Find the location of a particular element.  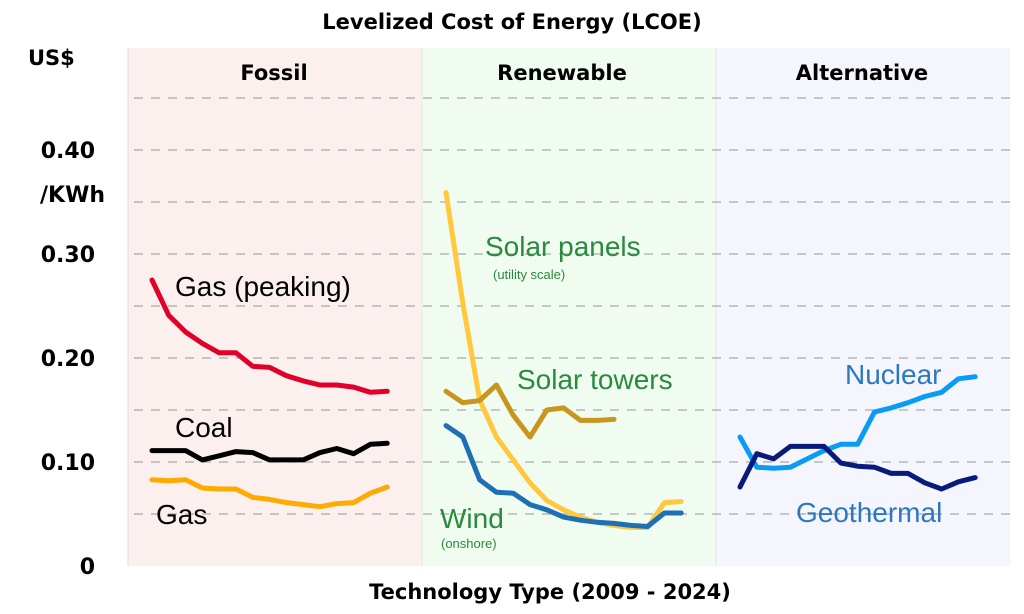

y-tick-label: 0.40 is located at coordinates (68, 151).